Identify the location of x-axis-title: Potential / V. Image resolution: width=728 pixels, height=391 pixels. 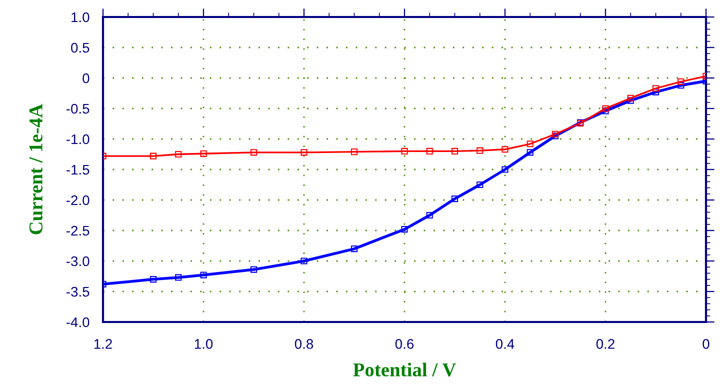
(404, 369).